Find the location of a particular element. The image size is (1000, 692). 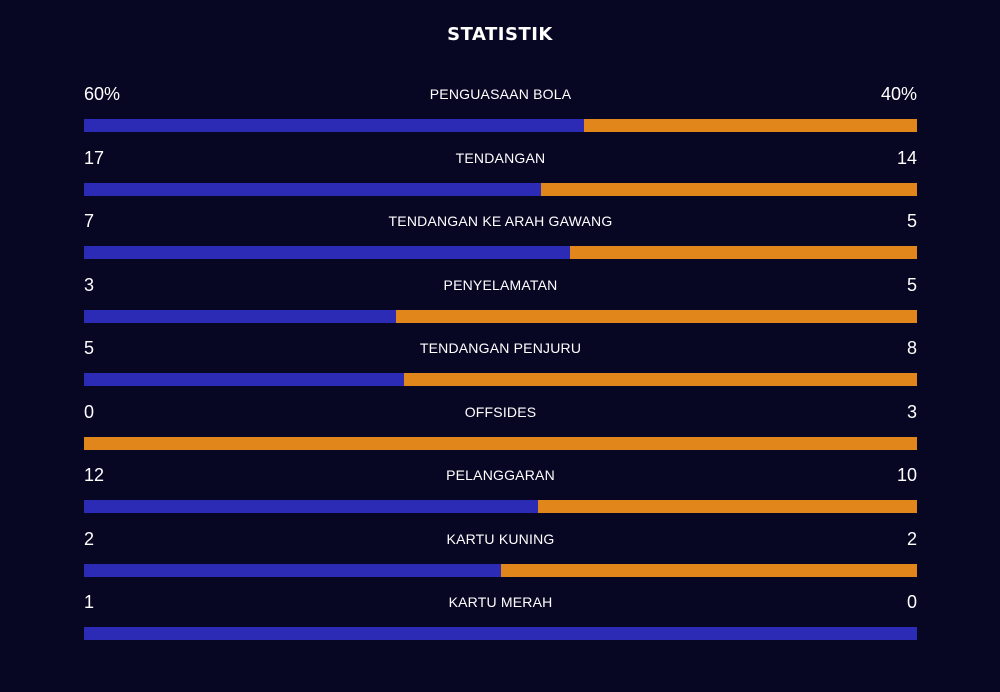

stat-label: TENDANGAN KE ARAH GAWANG is located at coordinates (500, 221).